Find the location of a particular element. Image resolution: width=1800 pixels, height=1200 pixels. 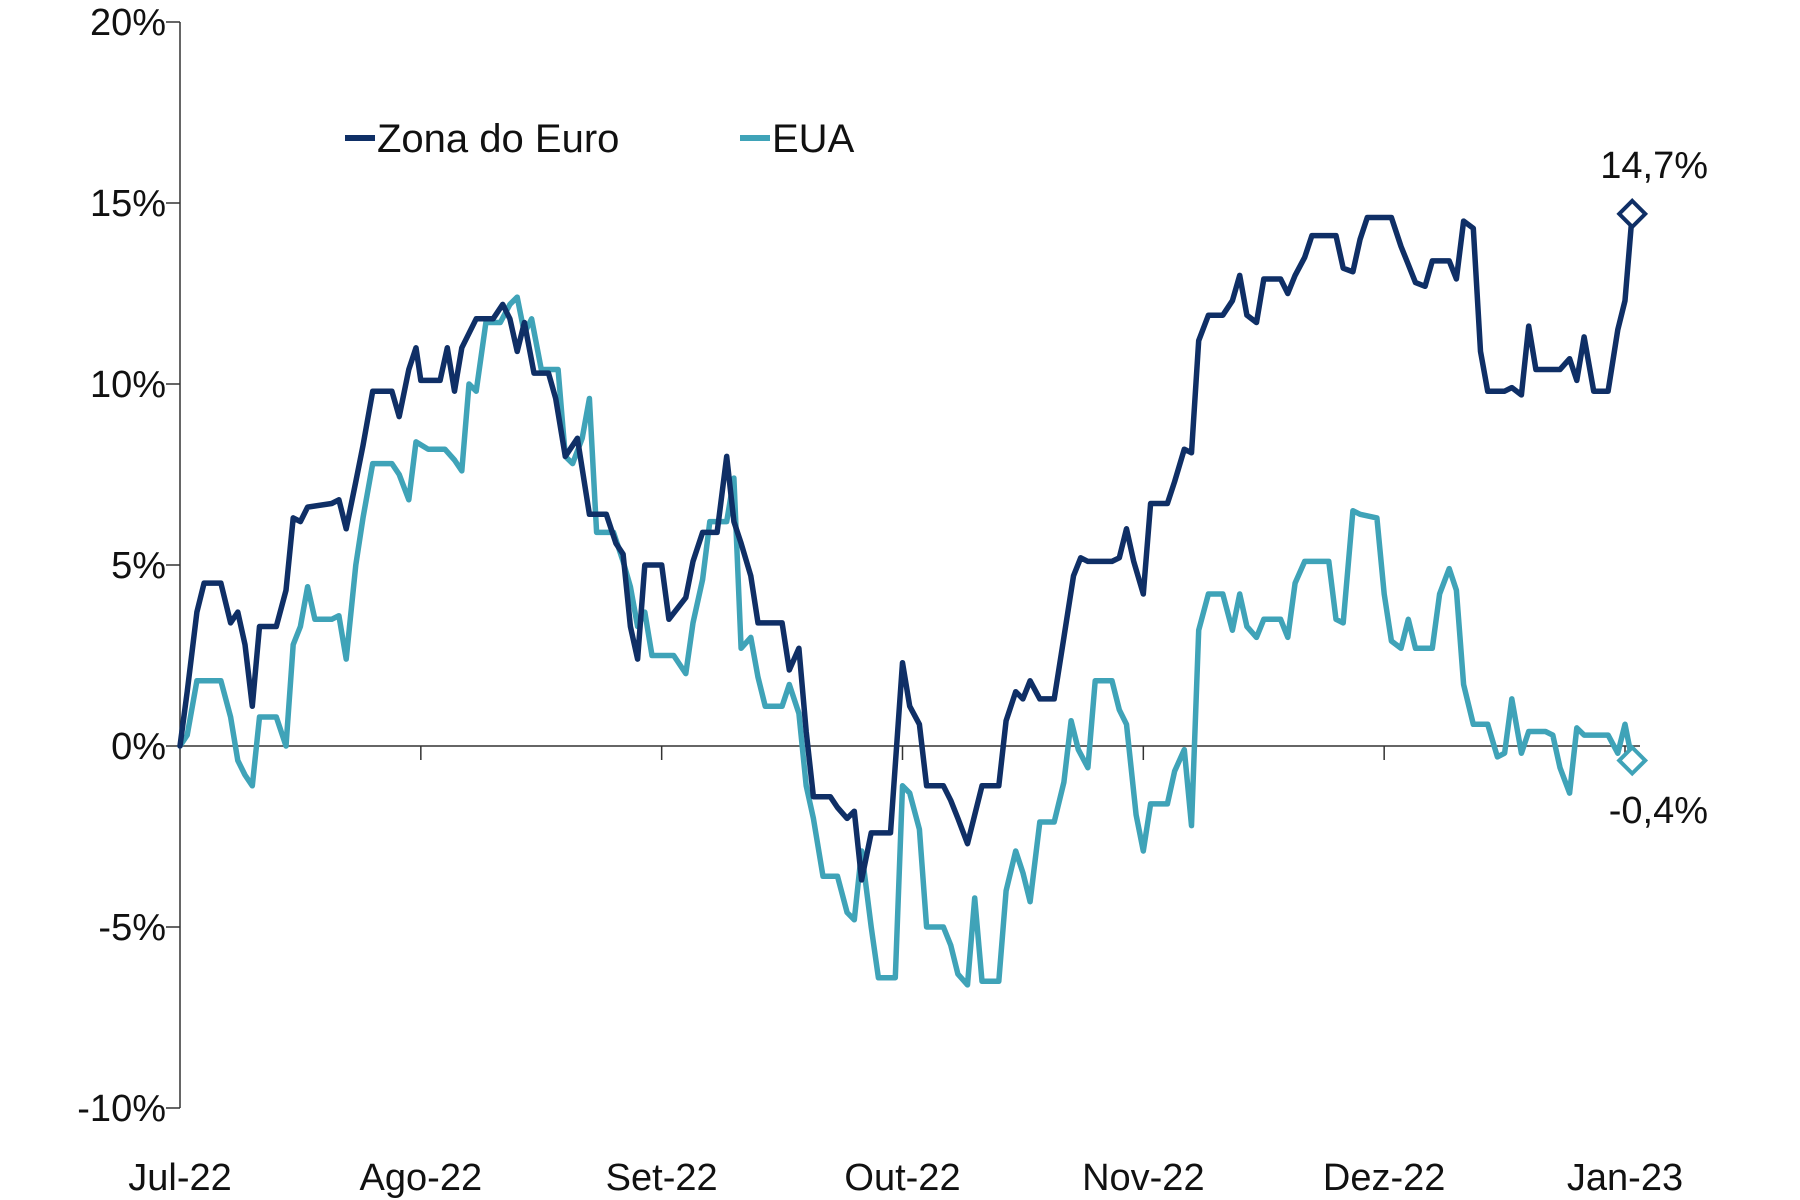

y-tick-label: 5% is located at coordinates (138, 566).